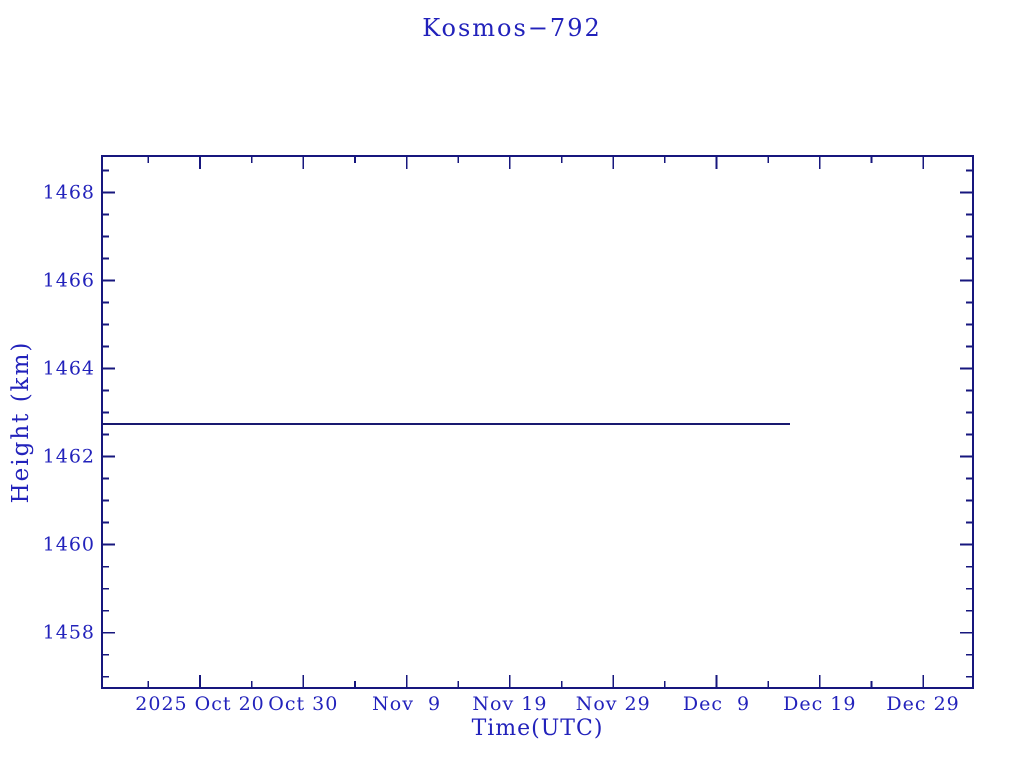  What do you see at coordinates (509, 704) in the screenshot?
I see `x-tick-label: Nov 19` at bounding box center [509, 704].